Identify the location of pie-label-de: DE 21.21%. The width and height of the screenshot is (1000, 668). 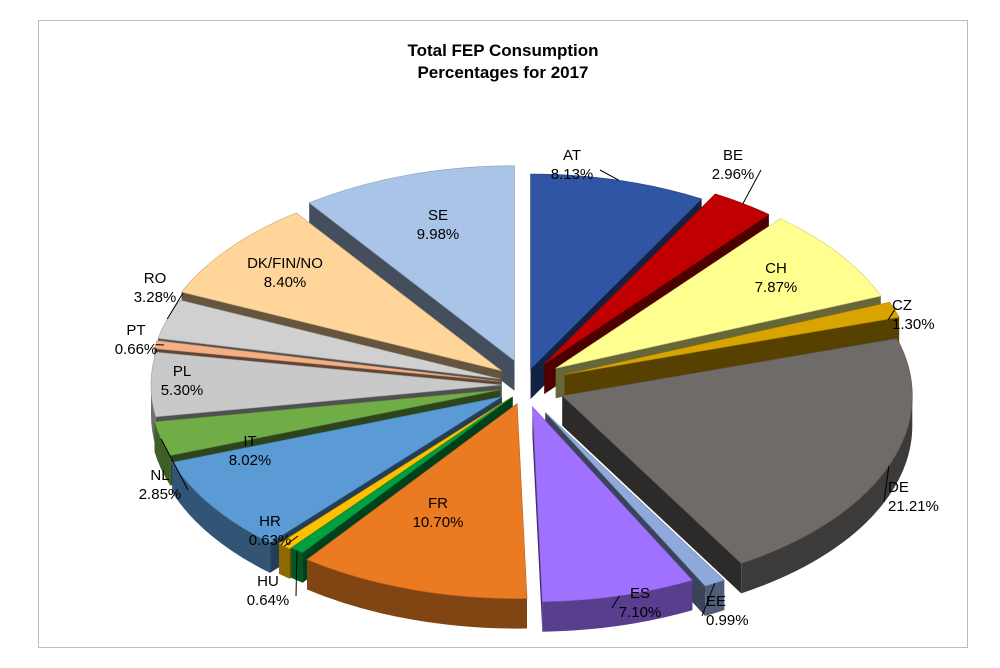
(913, 497).